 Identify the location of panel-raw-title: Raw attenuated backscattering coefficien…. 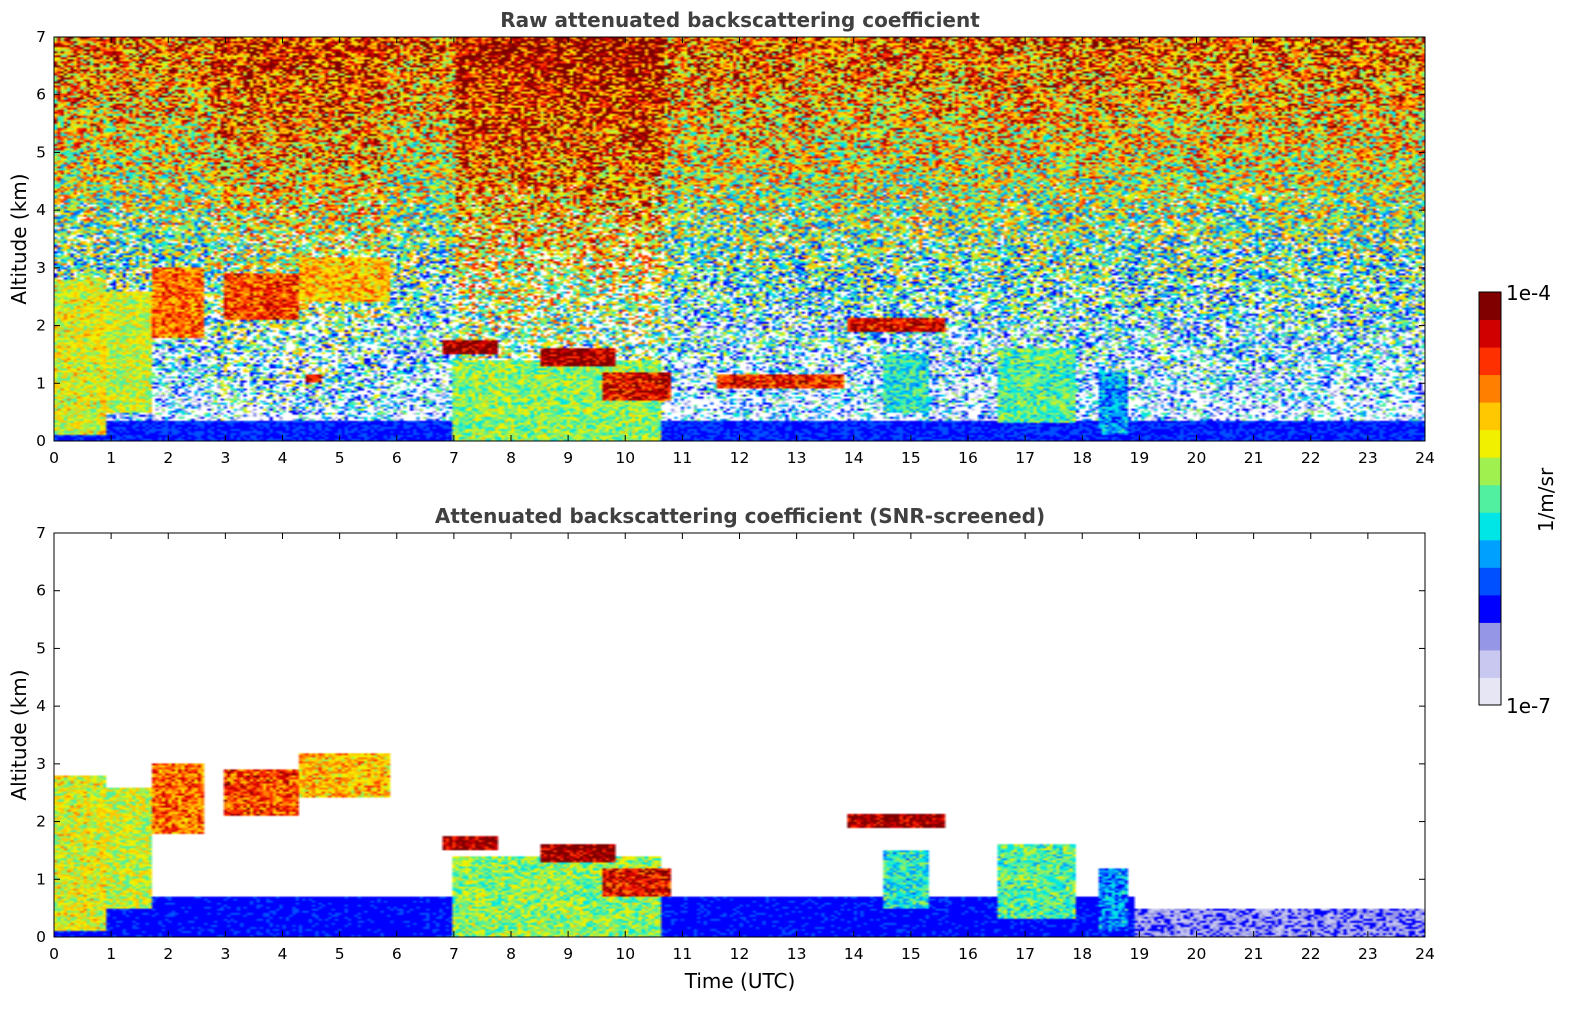
(740, 20).